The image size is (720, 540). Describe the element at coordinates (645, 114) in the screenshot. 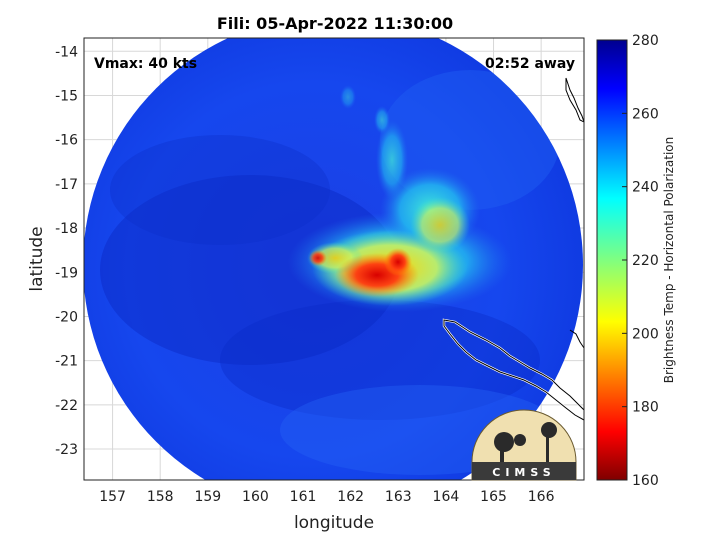

I see `colorbar-tick-label: 260` at that location.